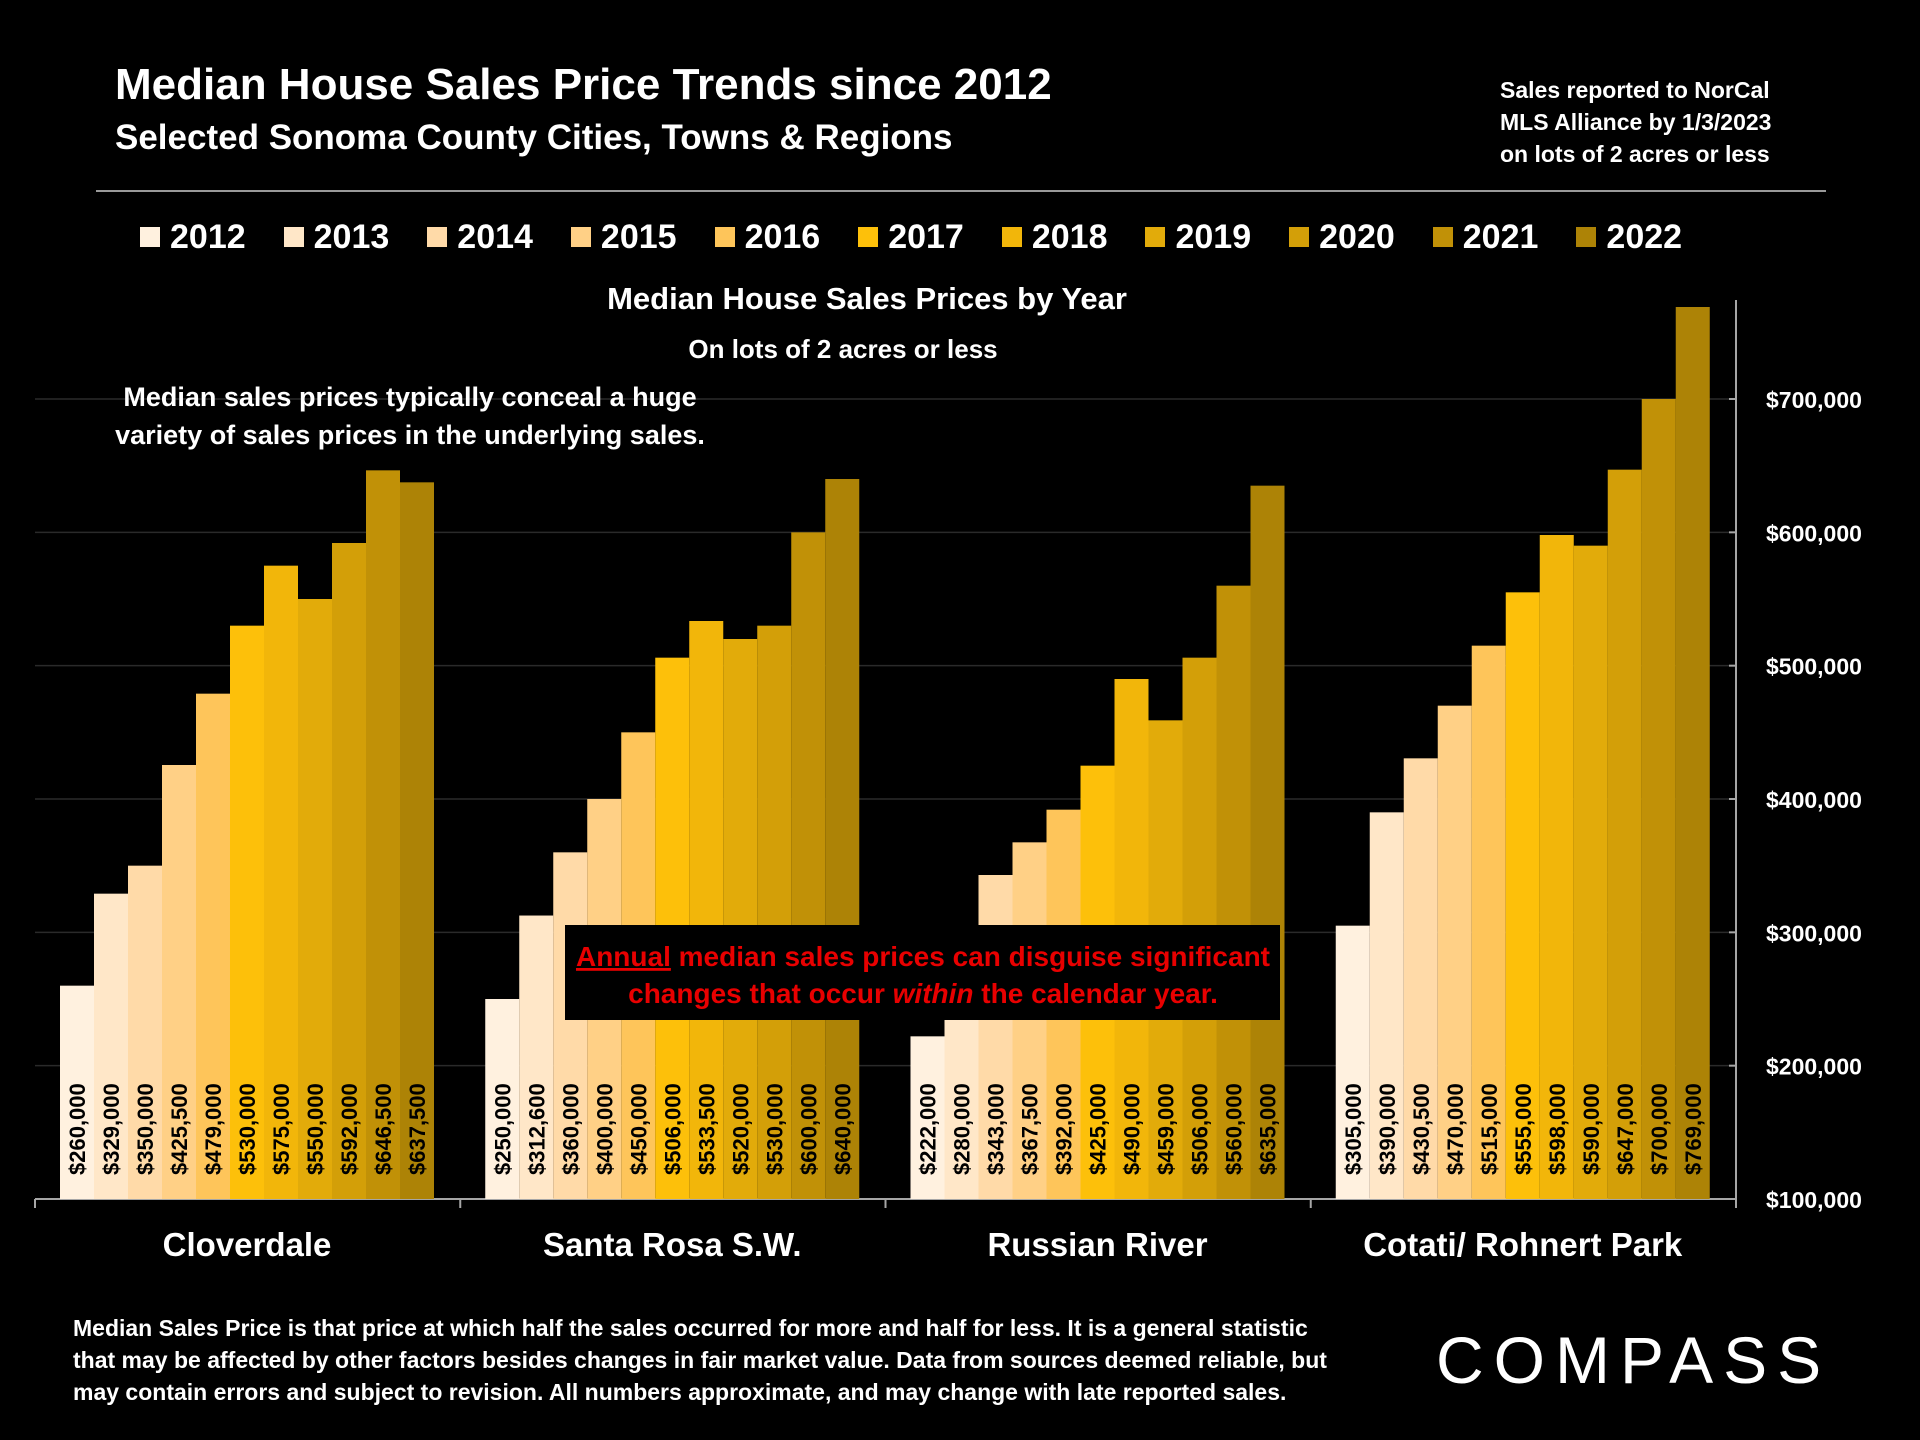  I want to click on category-label: Cotati/ Rohnert Park, so click(1523, 1244).